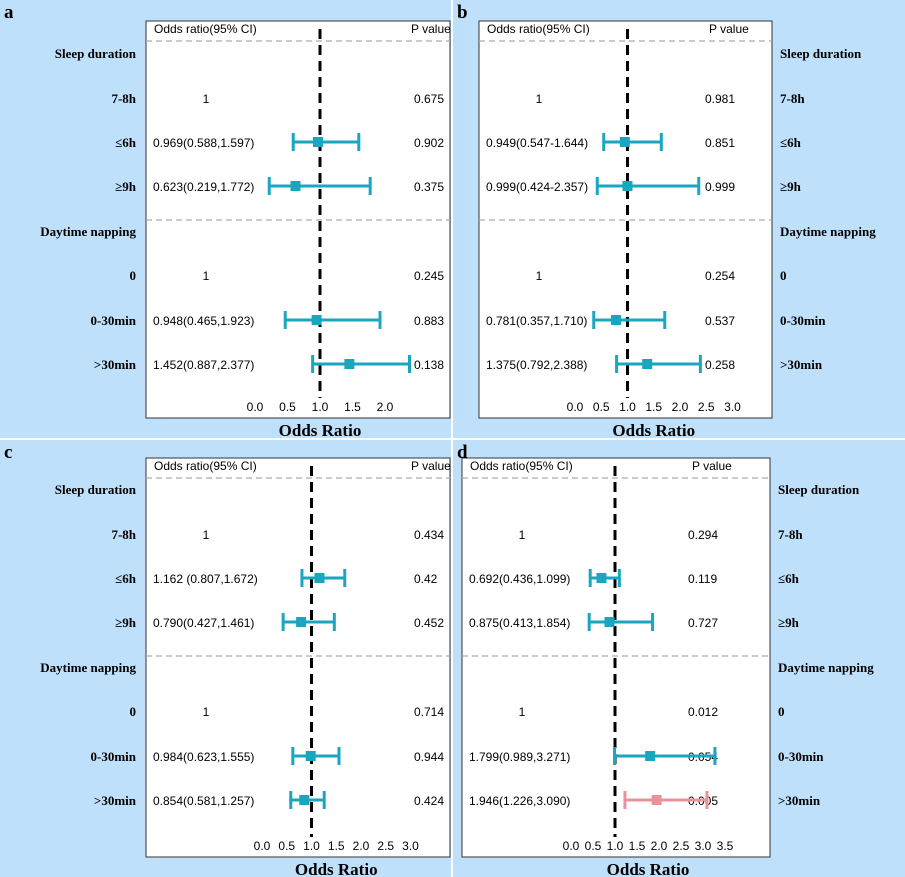  What do you see at coordinates (203, 321) in the screenshot?
I see `or-value: 0.948(0.465,1.923)` at bounding box center [203, 321].